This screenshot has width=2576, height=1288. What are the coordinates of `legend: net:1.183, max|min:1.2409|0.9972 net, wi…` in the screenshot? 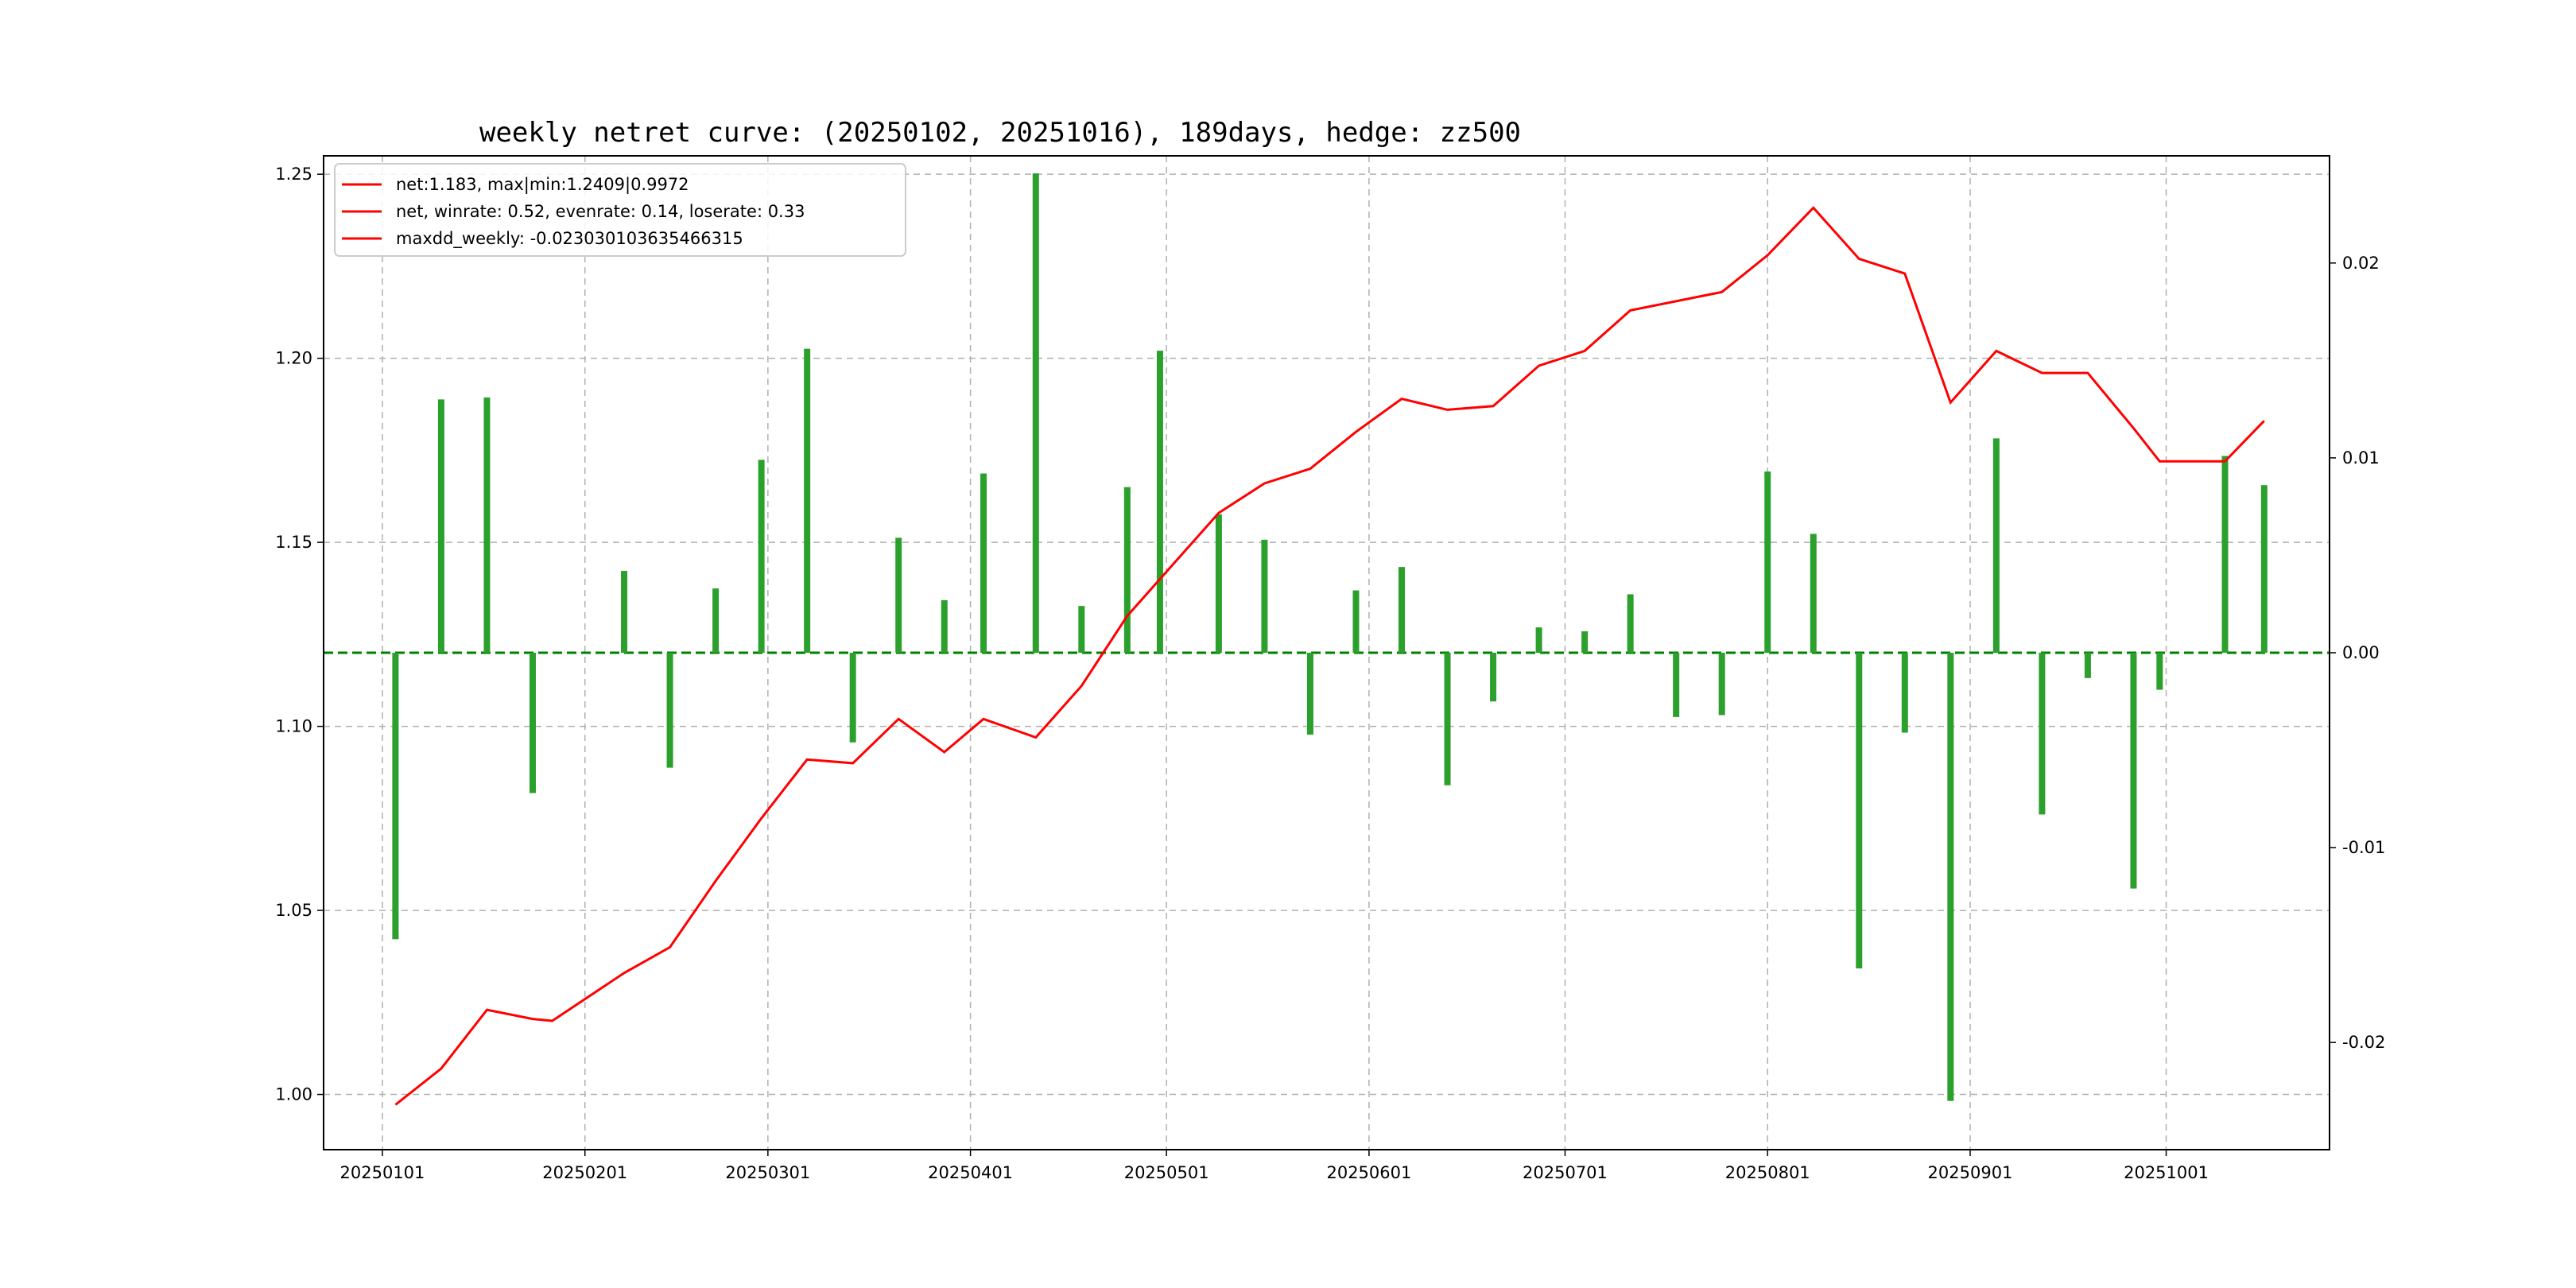 It's located at (620, 210).